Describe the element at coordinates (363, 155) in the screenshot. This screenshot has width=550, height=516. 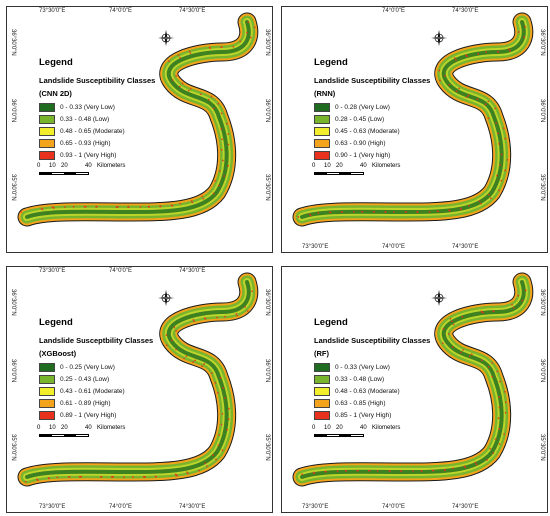
I see `legend-class-label: 0.90 - 1 (Very high)` at that location.